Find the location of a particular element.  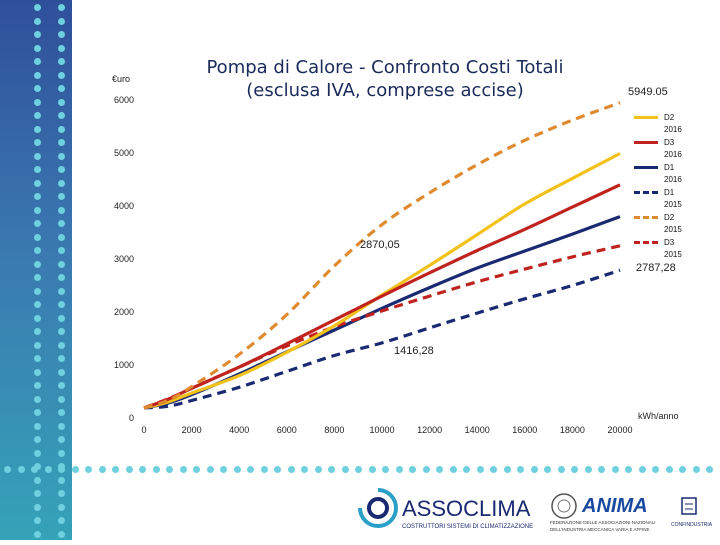

legend-label: D2 2015 is located at coordinates (673, 223).